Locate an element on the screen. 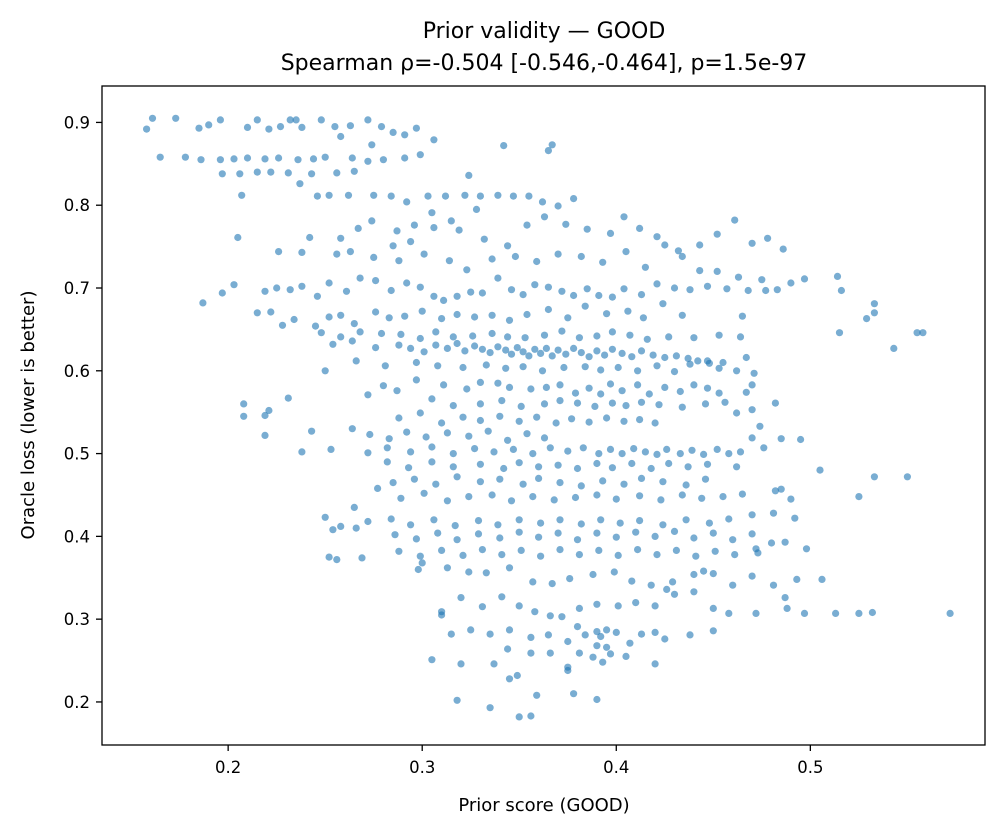 This screenshot has width=1001, height=835. x-tick-label: 0.4 is located at coordinates (616, 767).